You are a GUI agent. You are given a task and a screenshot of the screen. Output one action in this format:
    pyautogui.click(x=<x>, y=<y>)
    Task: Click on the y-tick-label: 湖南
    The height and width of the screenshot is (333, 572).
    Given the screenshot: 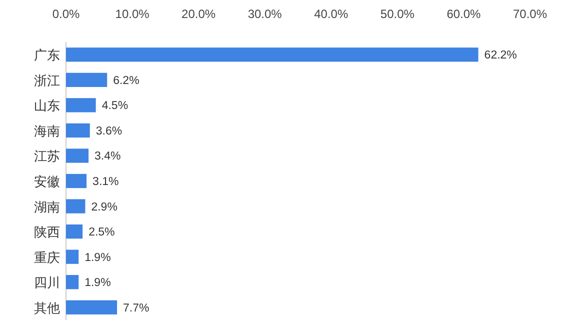 What is the action you would take?
    pyautogui.click(x=47, y=206)
    